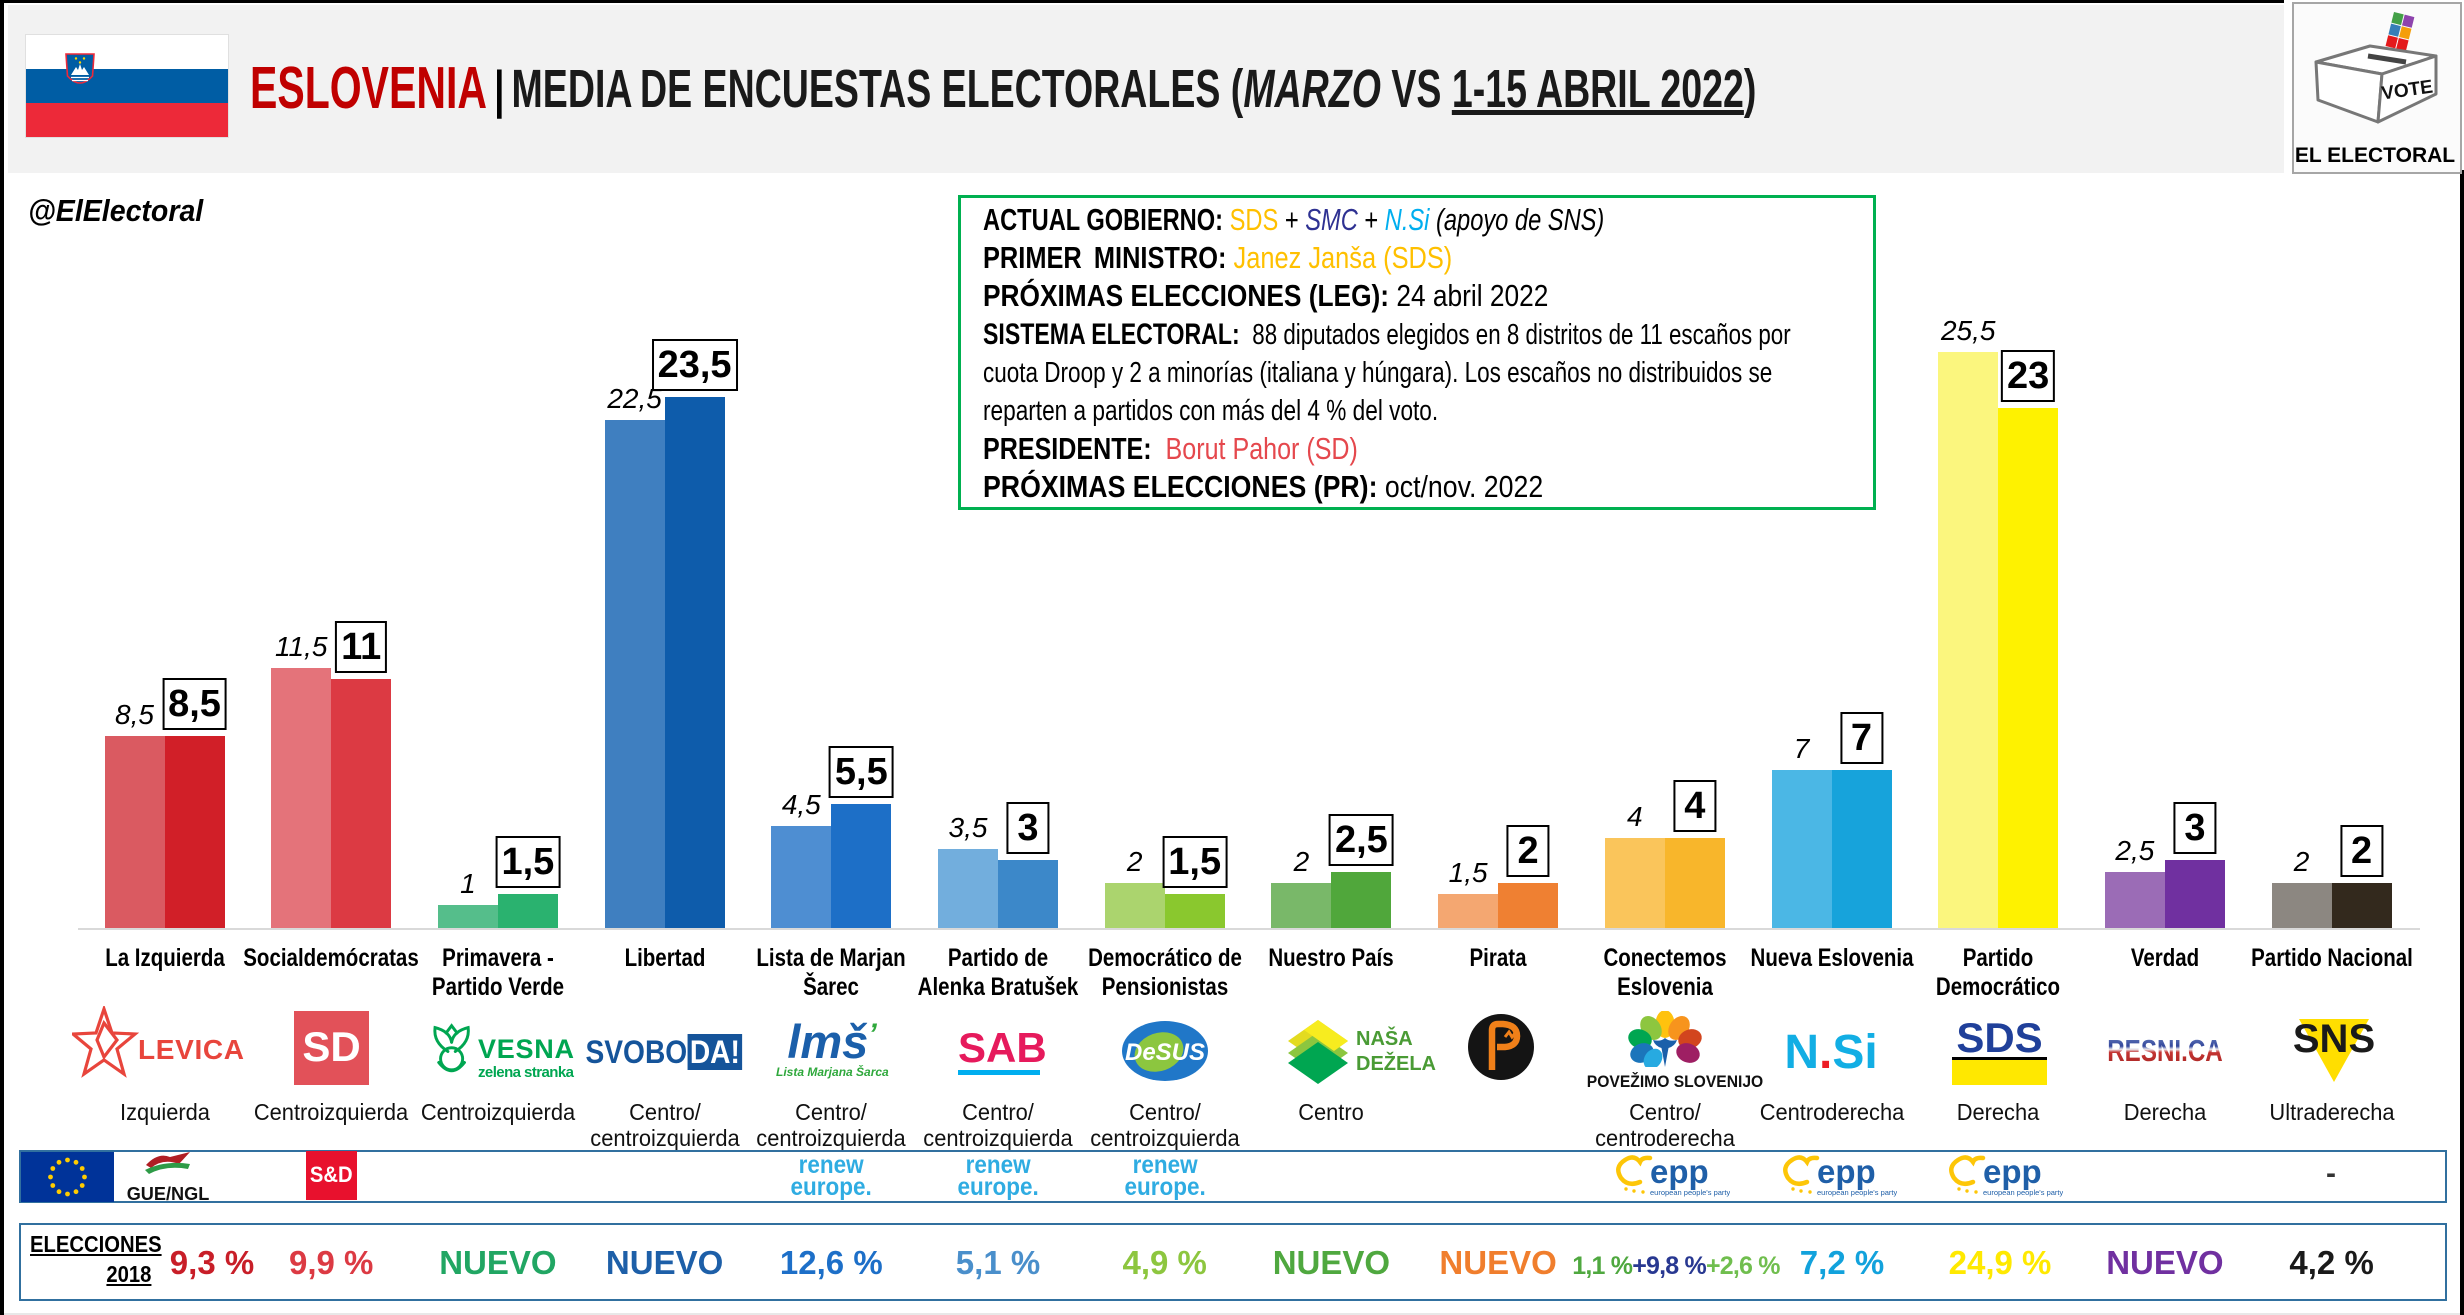 The height and width of the screenshot is (1315, 2464). I want to click on svg-text: NAŠA, so click(1384, 1038).